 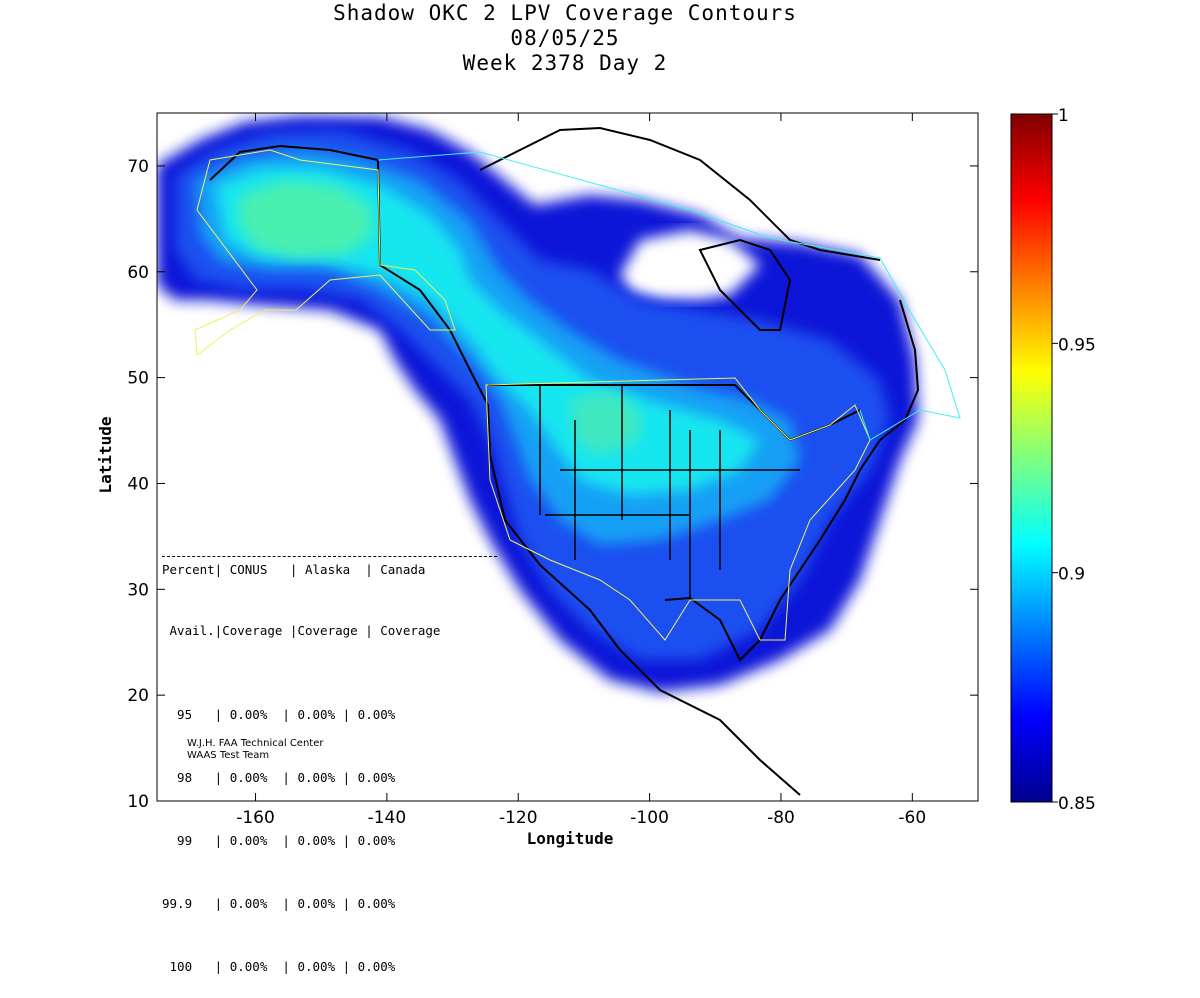 What do you see at coordinates (105, 454) in the screenshot?
I see `y-axis-label: Latitude` at bounding box center [105, 454].